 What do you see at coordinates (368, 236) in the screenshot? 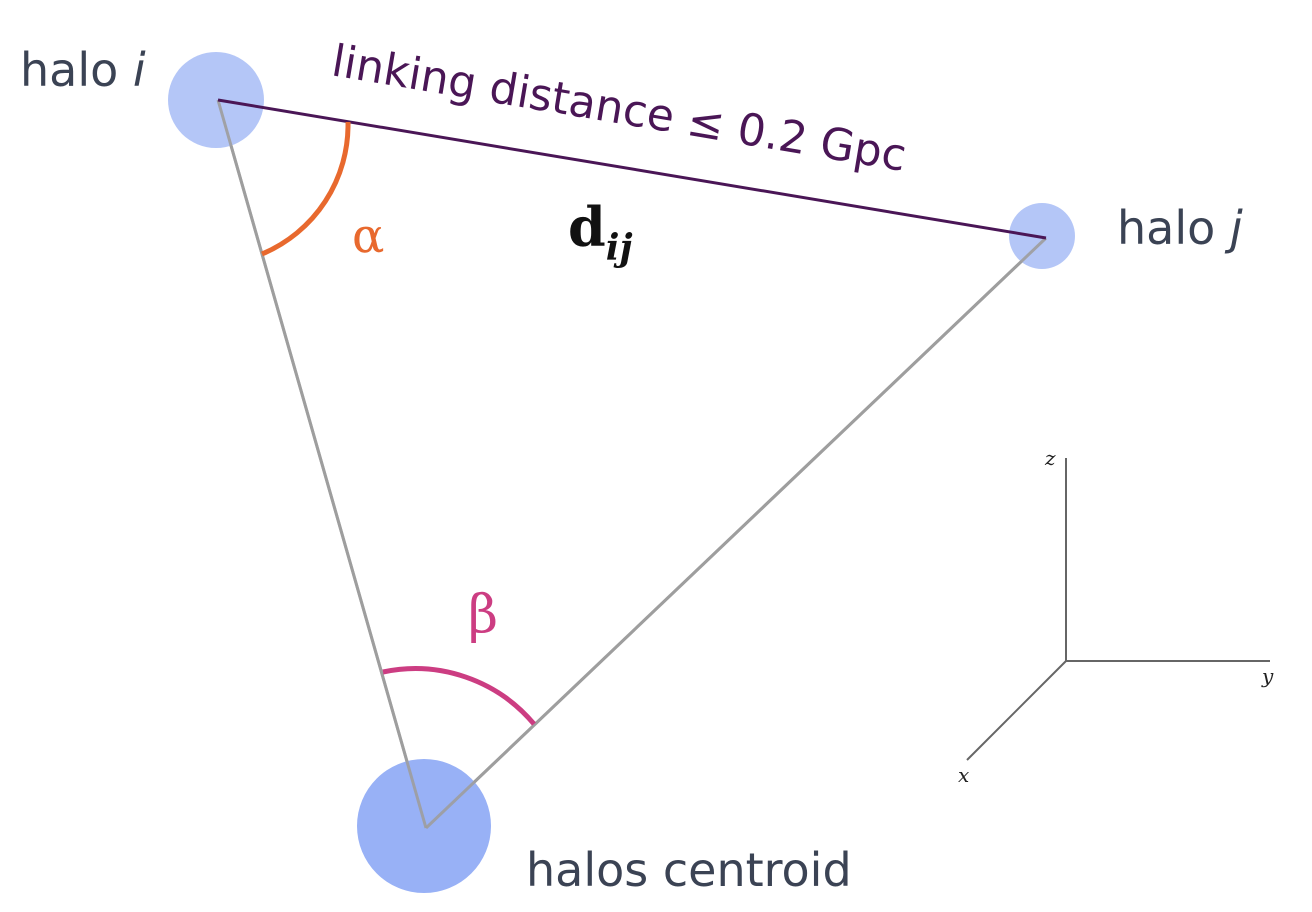
I see `alpha-label: α` at bounding box center [368, 236].